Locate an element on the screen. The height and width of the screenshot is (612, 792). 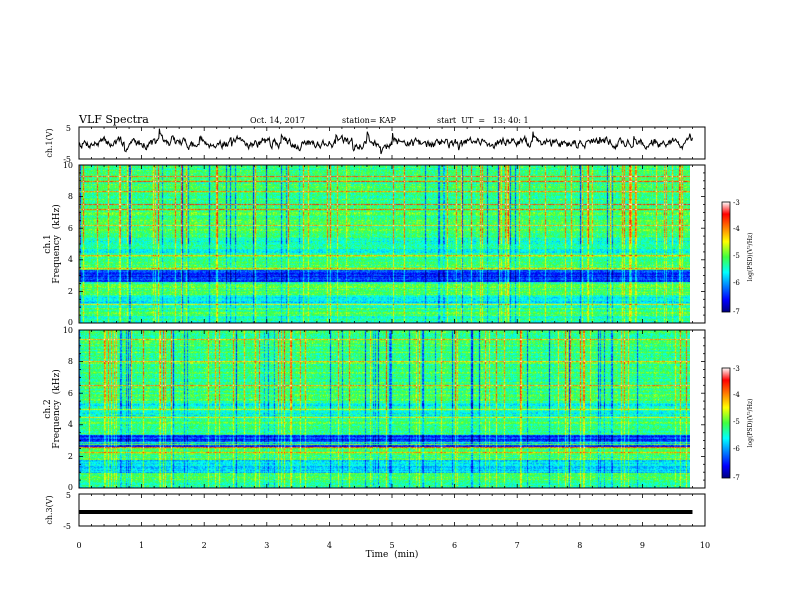
ch1-ytick-0: 0 is located at coordinates (70, 322).